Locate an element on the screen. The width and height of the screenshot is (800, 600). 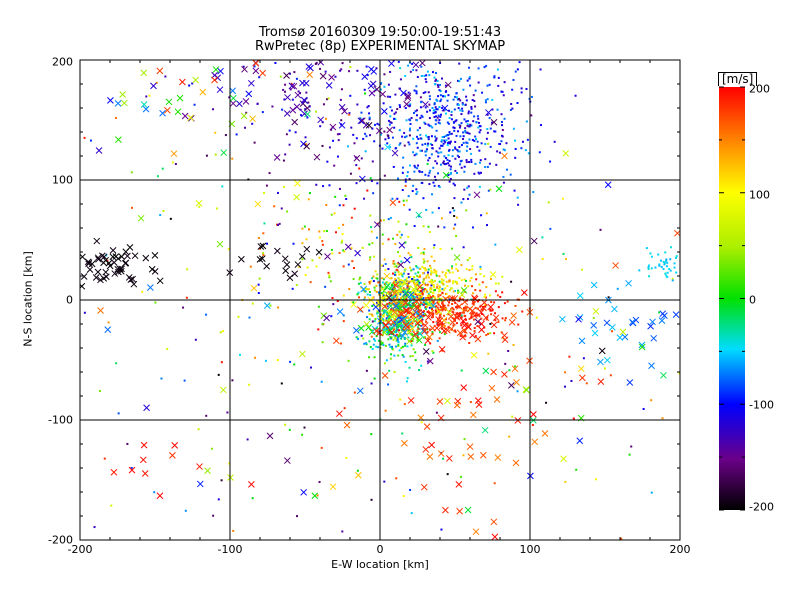
x-tick-label: 0 is located at coordinates (380, 549).